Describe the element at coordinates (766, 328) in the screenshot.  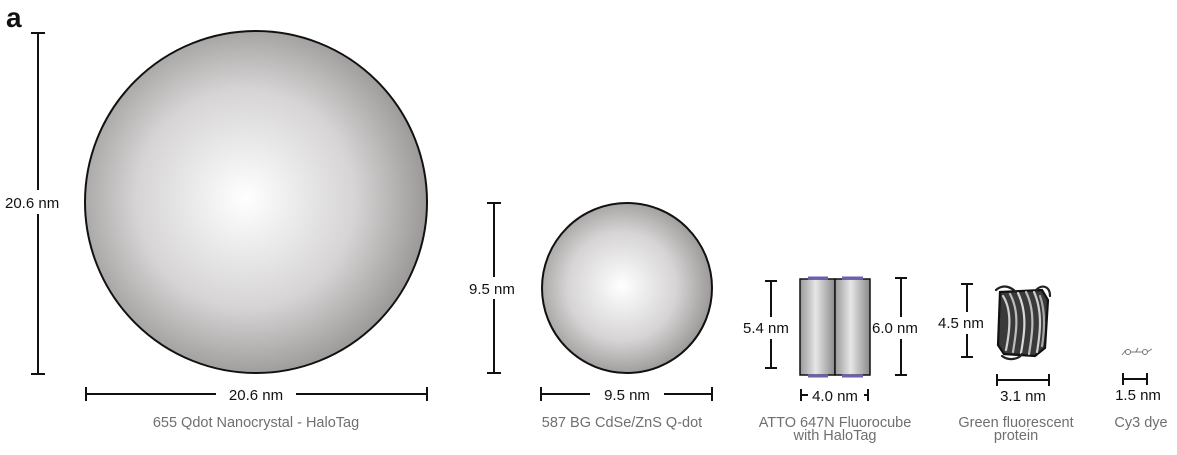
I see `fluorocube-left-label: 5.4 nm` at that location.